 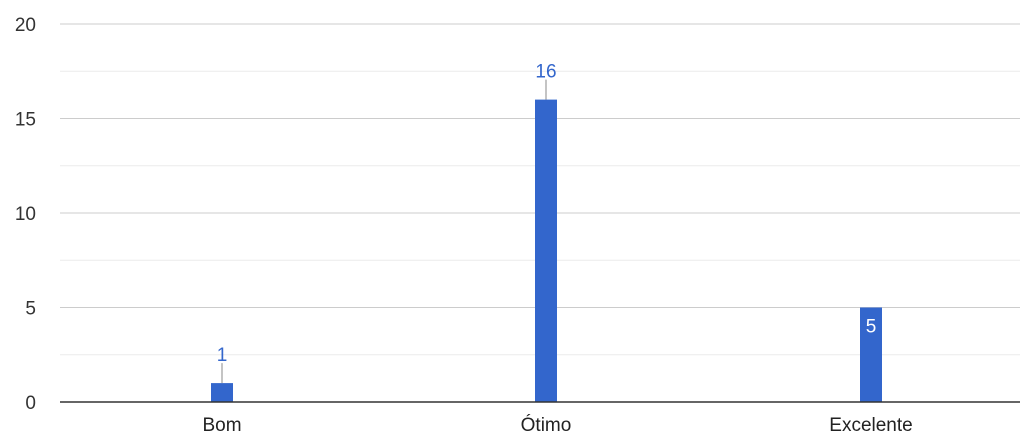 I want to click on y-tick-label: 5, so click(x=30, y=309).